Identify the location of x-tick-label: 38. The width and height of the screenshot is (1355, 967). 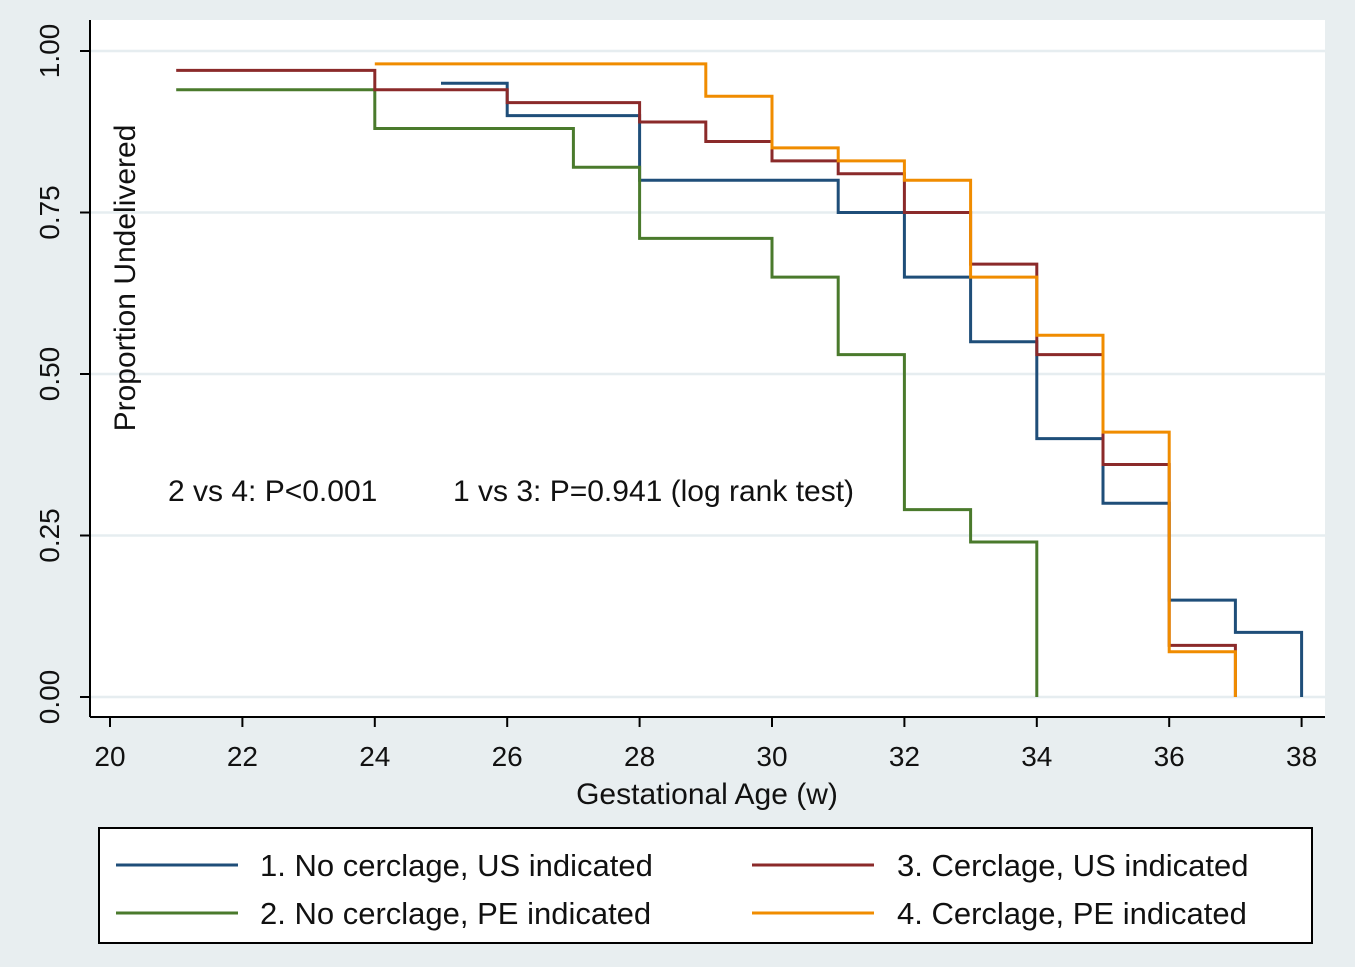
(1301, 756).